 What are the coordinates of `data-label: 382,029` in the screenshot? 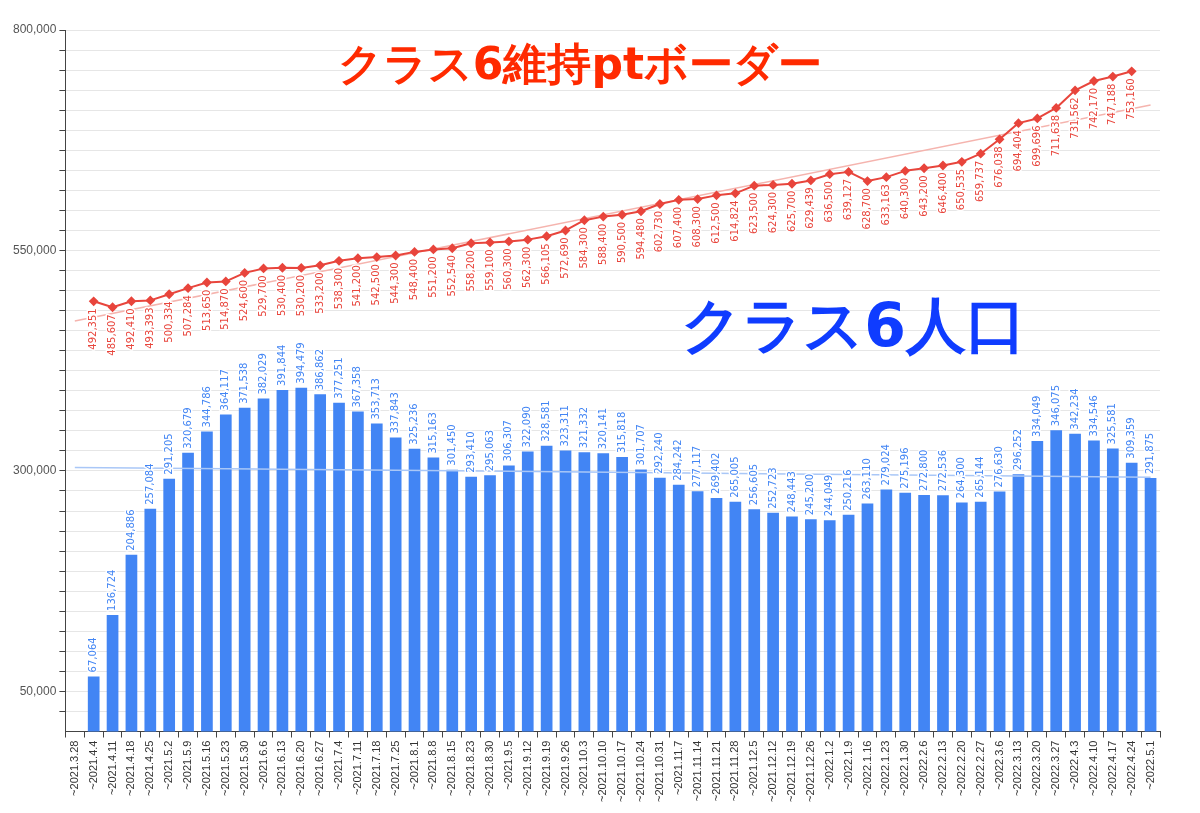 It's located at (263, 374).